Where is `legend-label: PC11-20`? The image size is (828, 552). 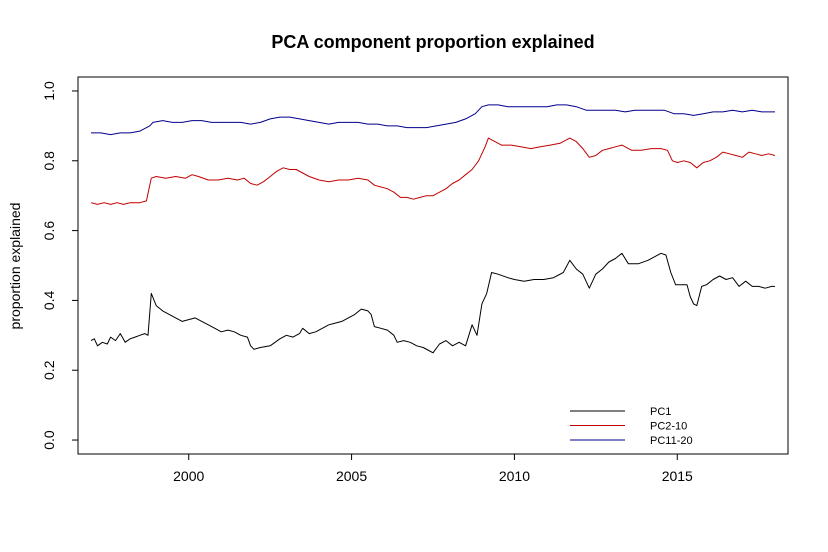
legend-label: PC11-20 is located at coordinates (671, 441).